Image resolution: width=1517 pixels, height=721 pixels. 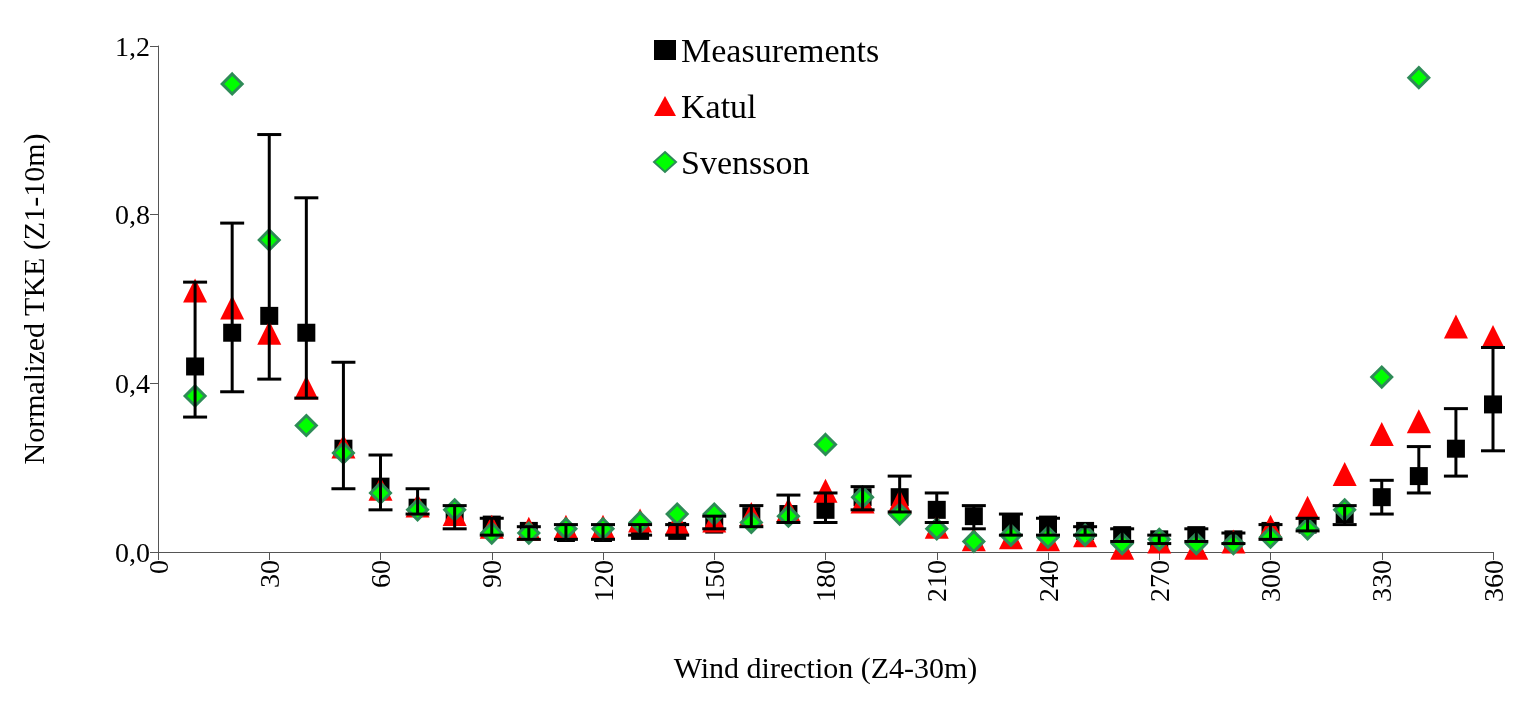 What do you see at coordinates (719, 106) in the screenshot?
I see `legend-label: Katul` at bounding box center [719, 106].